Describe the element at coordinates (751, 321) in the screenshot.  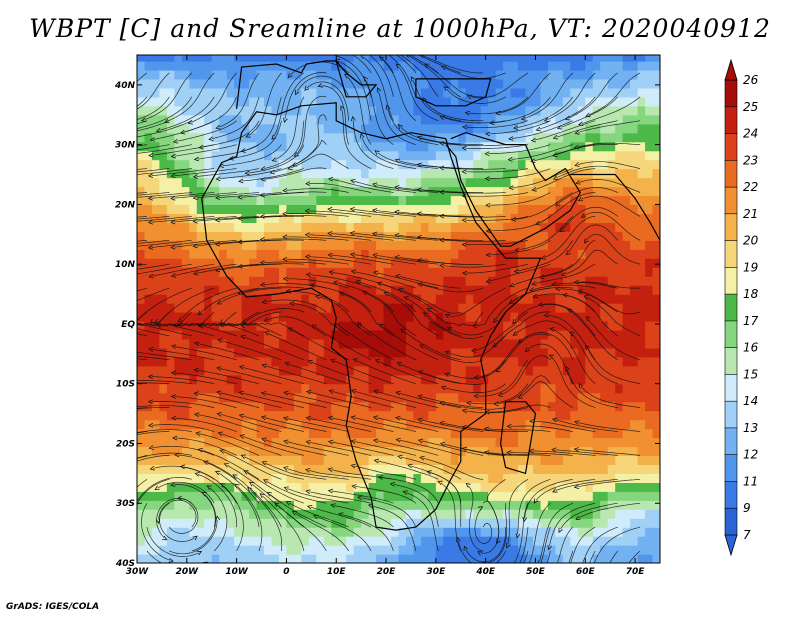
I see `colorbar-label: 17` at that location.